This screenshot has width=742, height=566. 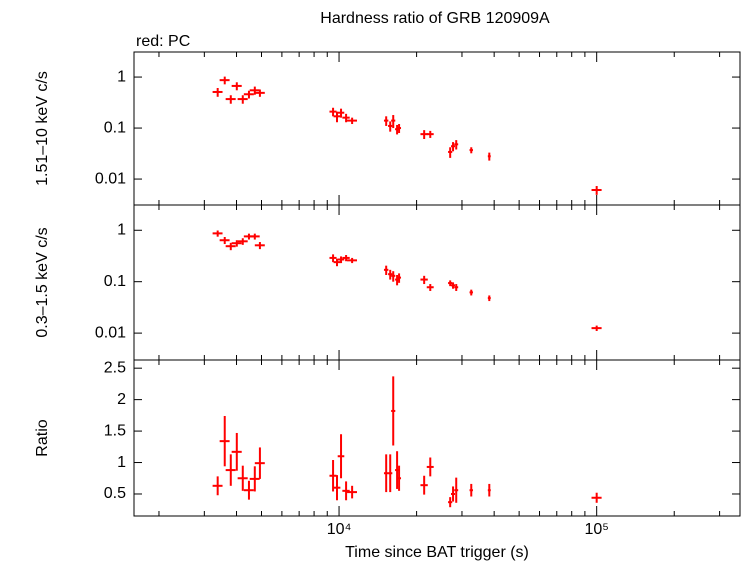 What do you see at coordinates (596, 529) in the screenshot?
I see `x-tick-label: 10⁵` at bounding box center [596, 529].